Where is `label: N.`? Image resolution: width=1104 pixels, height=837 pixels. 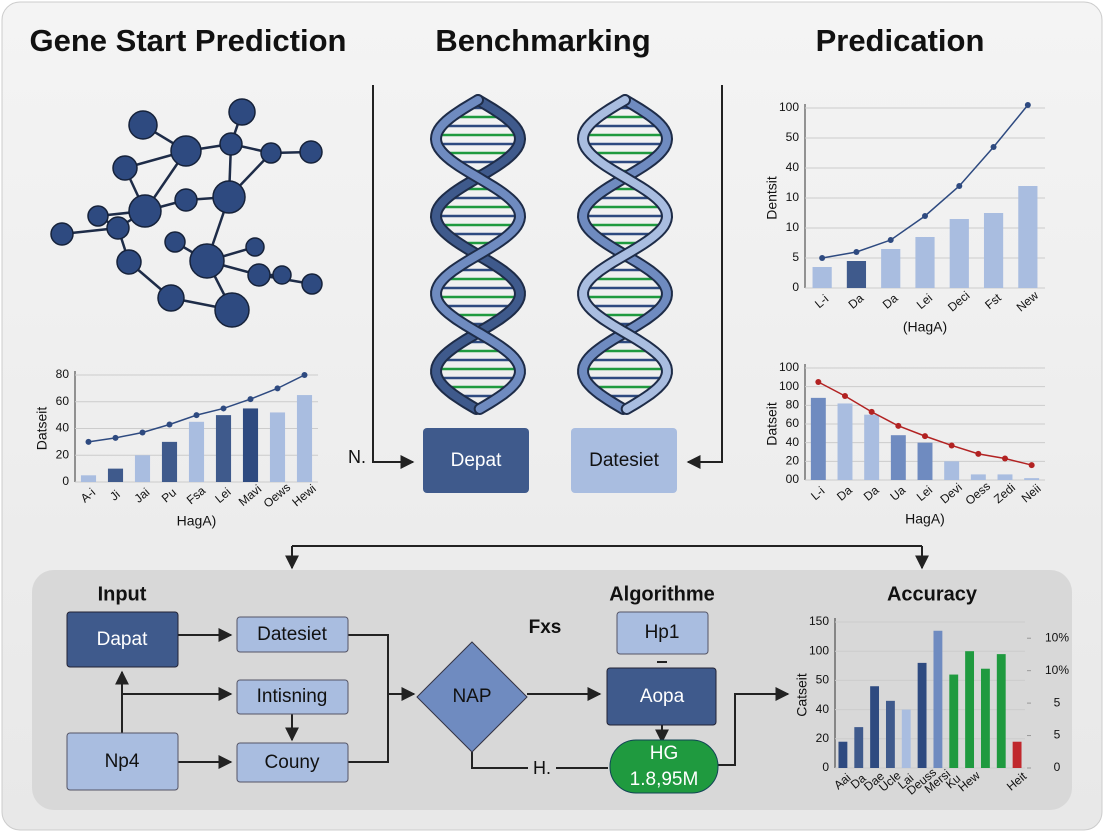 label: N. is located at coordinates (357, 457).